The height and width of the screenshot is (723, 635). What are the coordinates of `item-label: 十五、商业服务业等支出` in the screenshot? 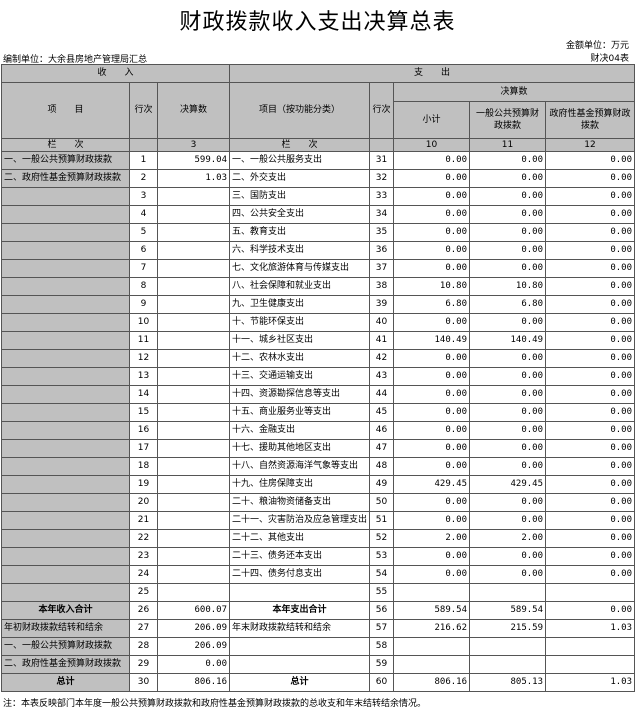 It's located at (299, 412).